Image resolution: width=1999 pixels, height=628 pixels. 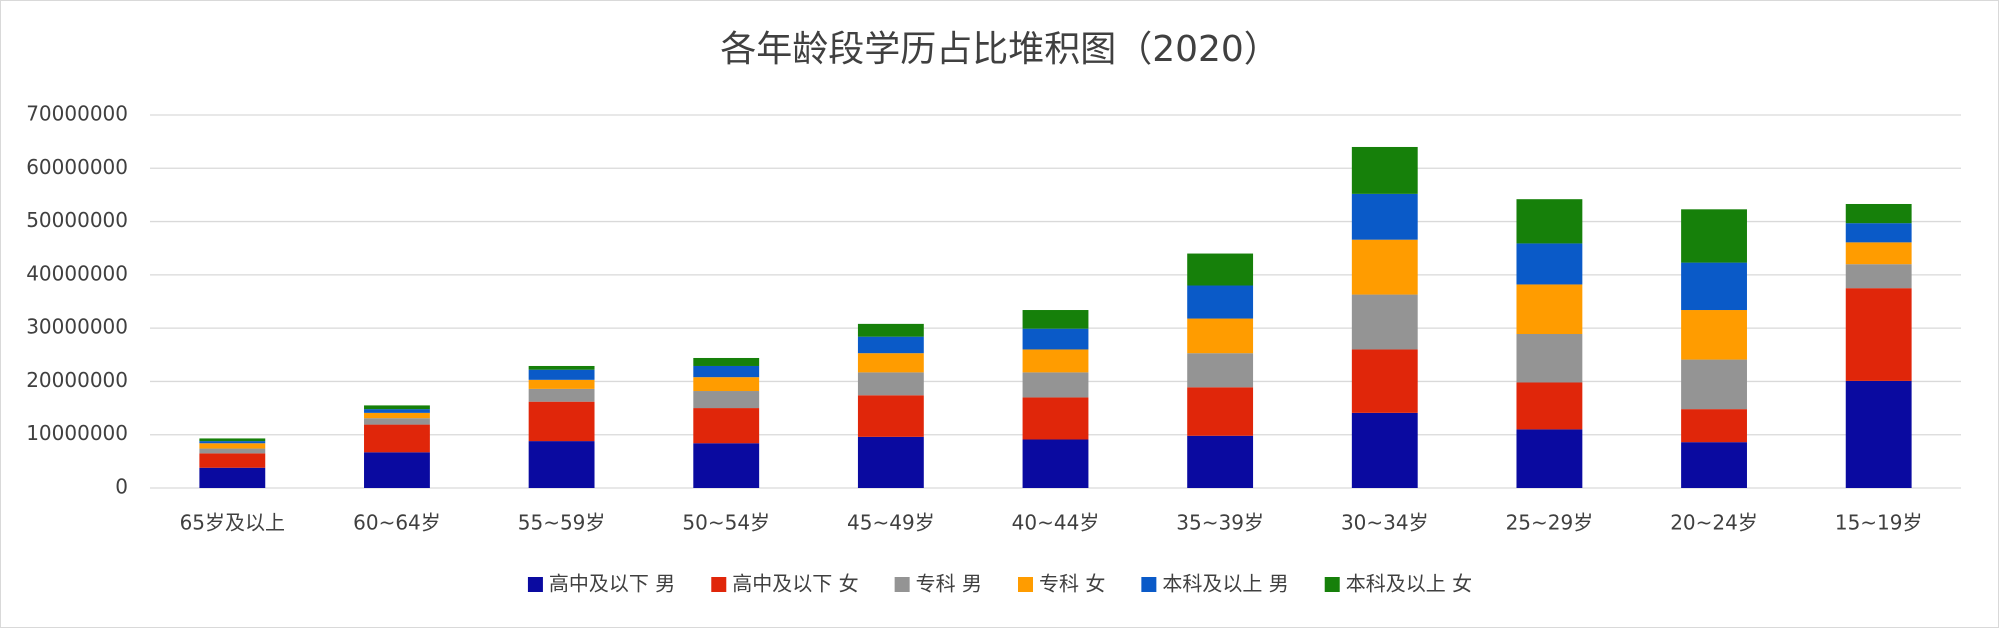 I want to click on x-tick-label: 40~44岁, so click(x=1056, y=523).